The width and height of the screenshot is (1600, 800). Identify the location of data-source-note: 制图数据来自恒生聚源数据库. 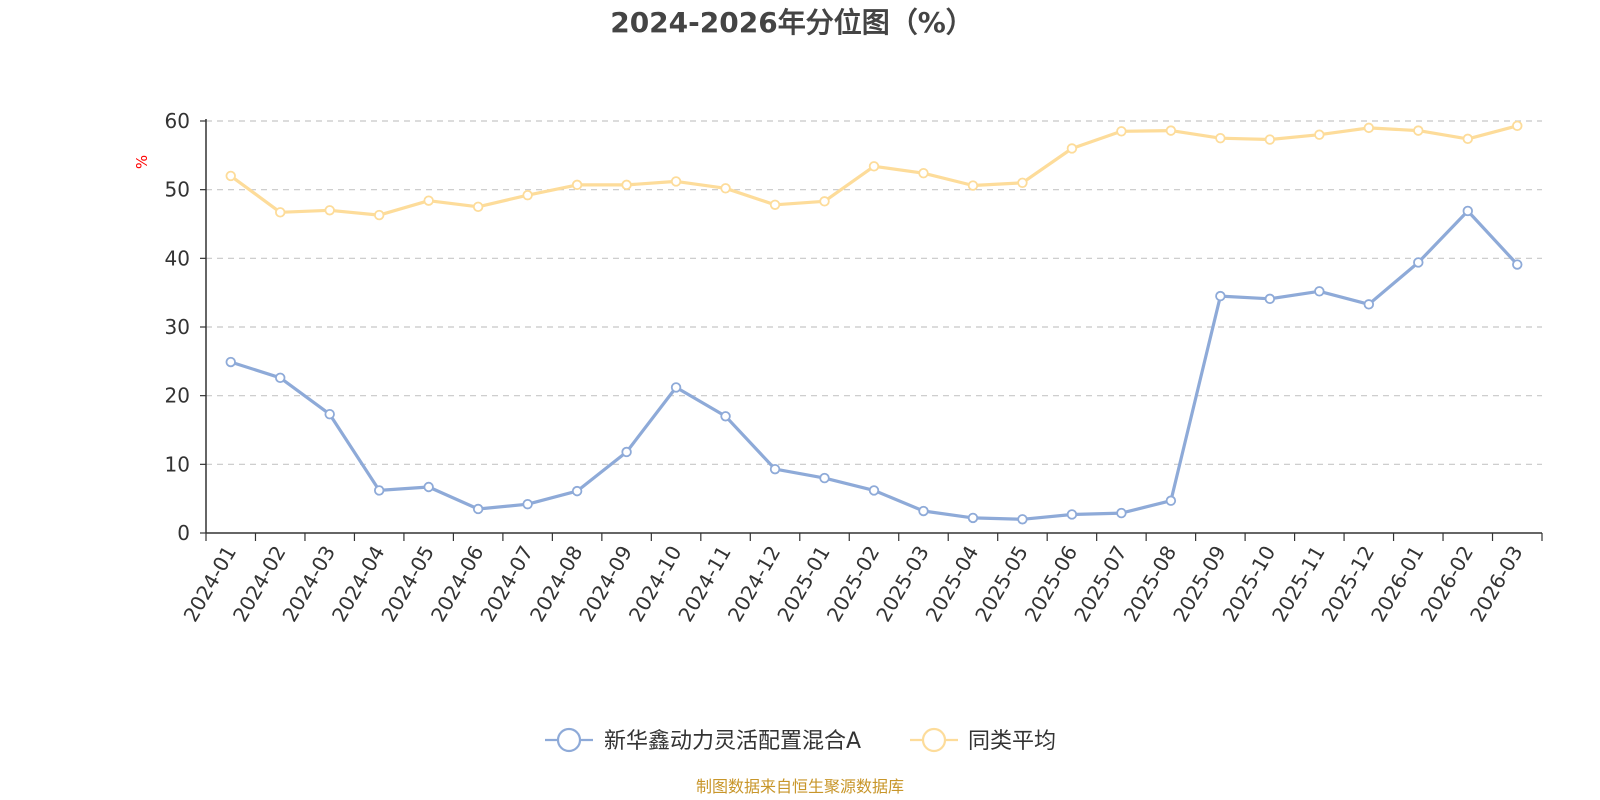
(800, 786).